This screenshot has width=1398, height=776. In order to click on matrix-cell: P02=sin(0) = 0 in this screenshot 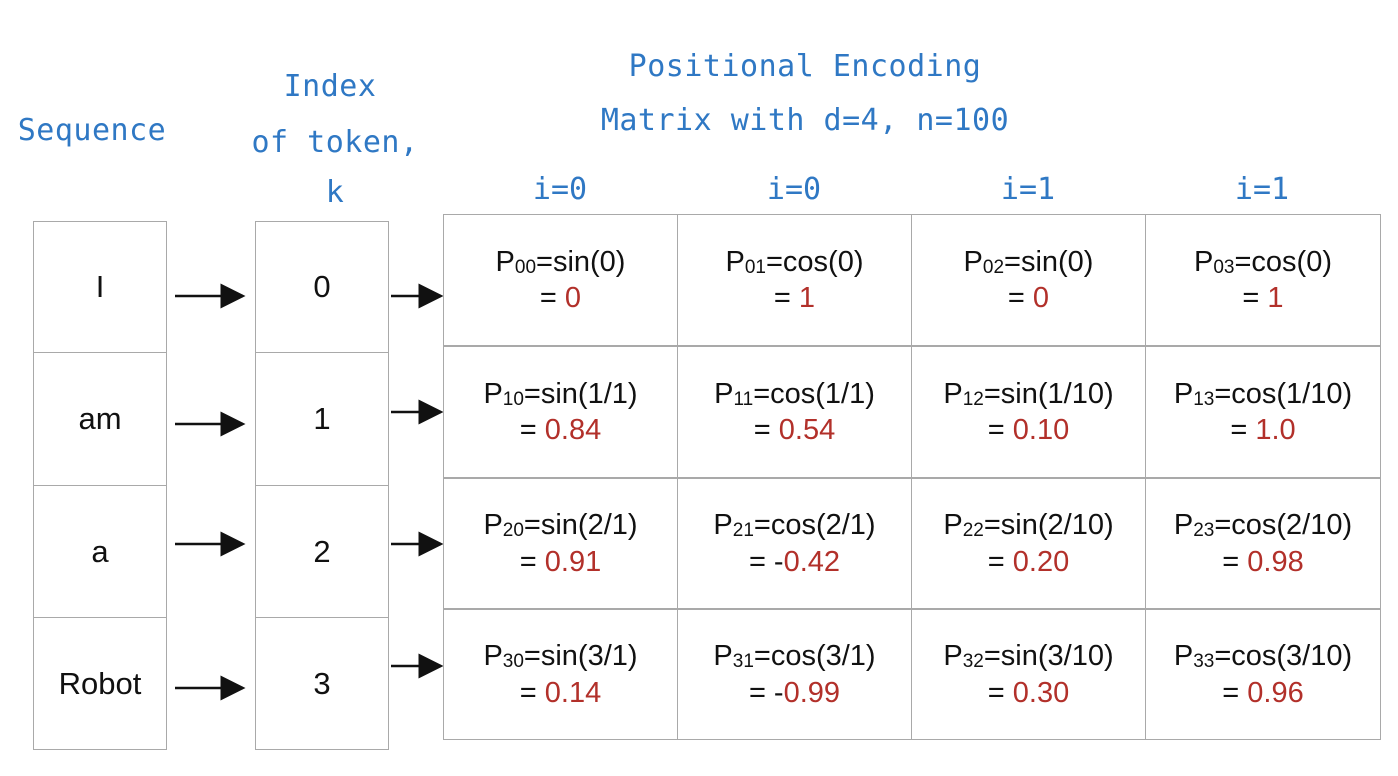, I will do `click(1028, 280)`.